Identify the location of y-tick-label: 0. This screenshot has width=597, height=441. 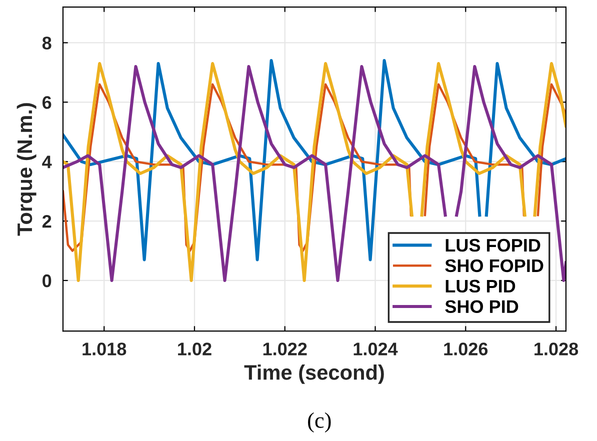
(47, 281).